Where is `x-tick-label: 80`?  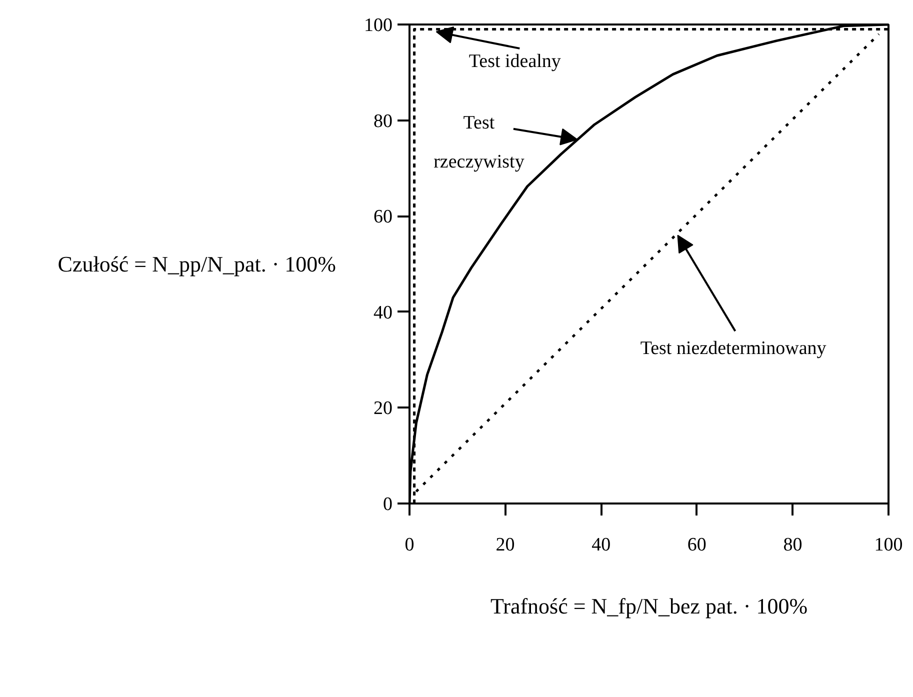
x-tick-label: 80 is located at coordinates (792, 545).